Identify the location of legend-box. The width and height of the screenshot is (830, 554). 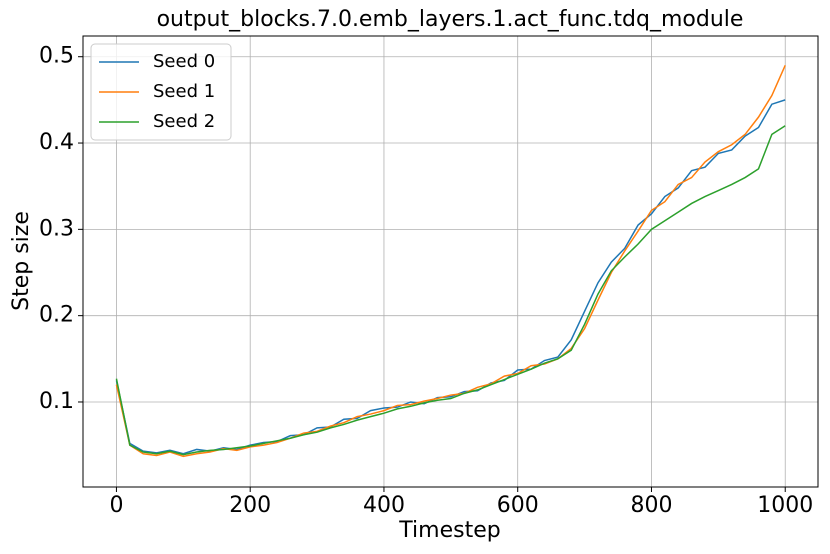
(161, 92).